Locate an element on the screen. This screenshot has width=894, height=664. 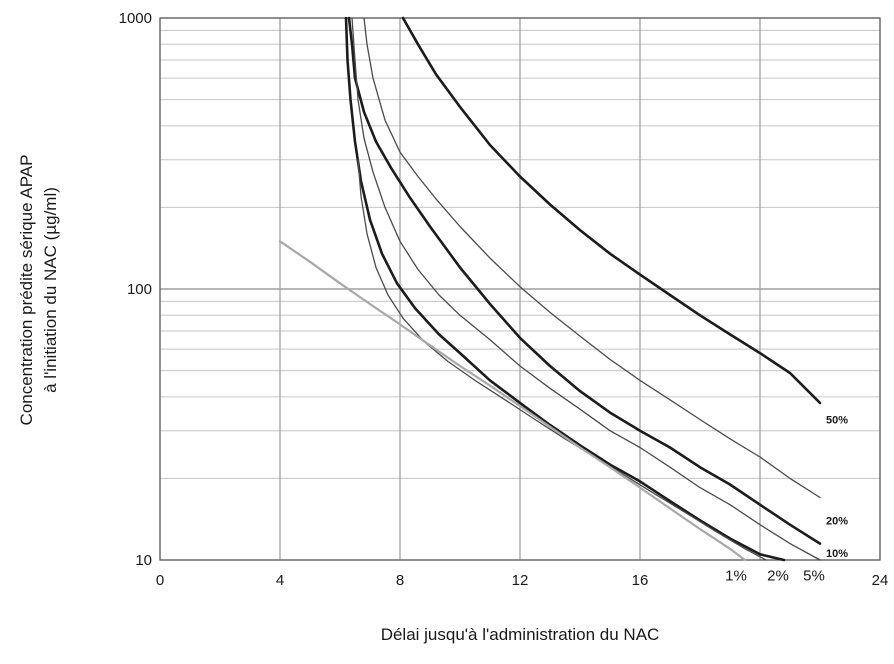
x-axis-title: Délai jusqu'à l'administration du NAC is located at coordinates (520, 634).